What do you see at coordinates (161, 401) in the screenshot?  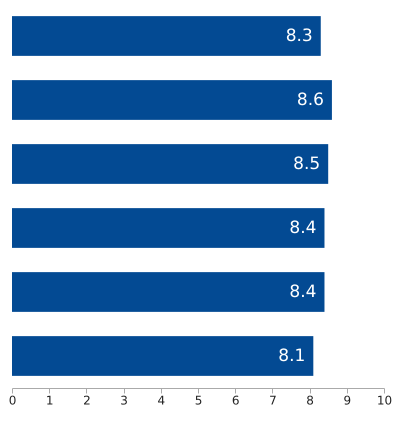 I see `x-tick-label: 4` at bounding box center [161, 401].